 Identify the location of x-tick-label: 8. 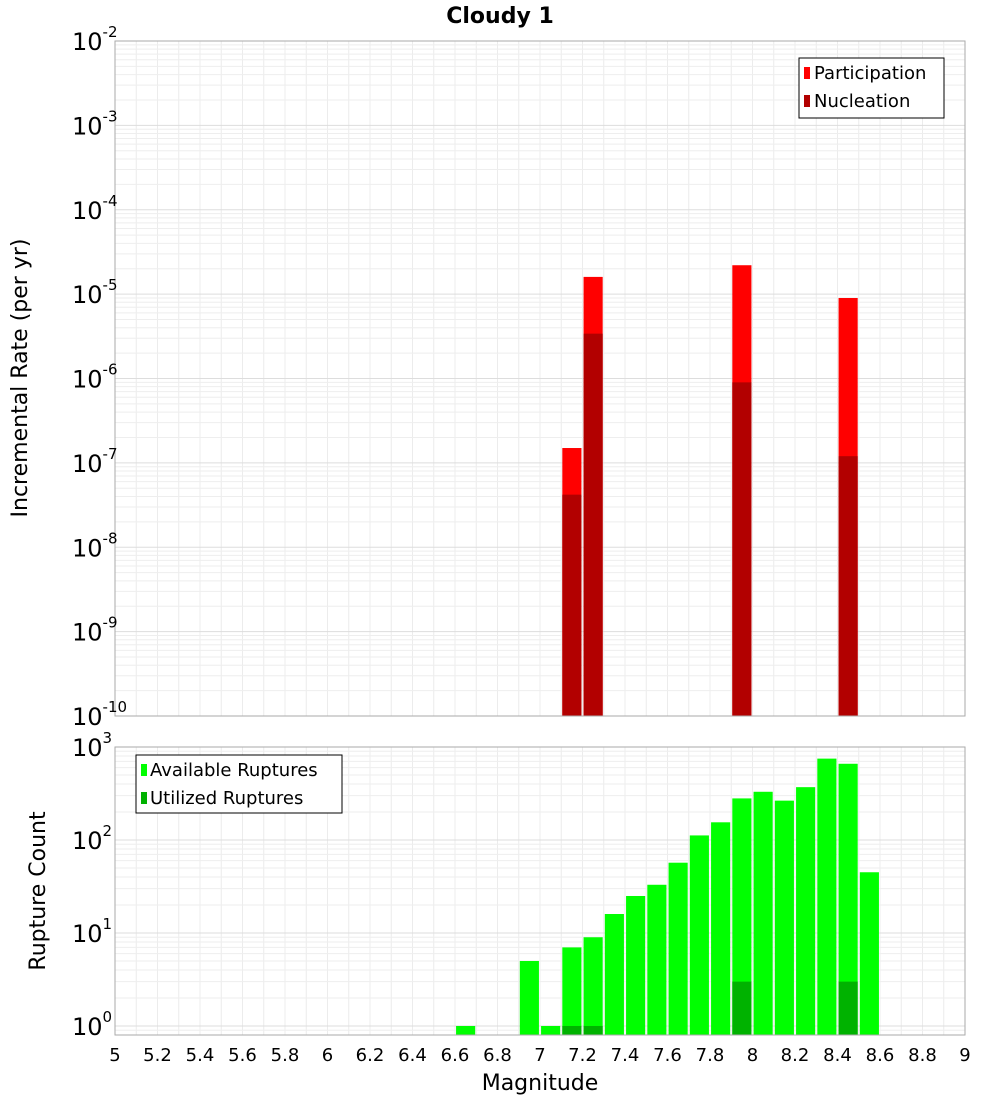
(752, 1055).